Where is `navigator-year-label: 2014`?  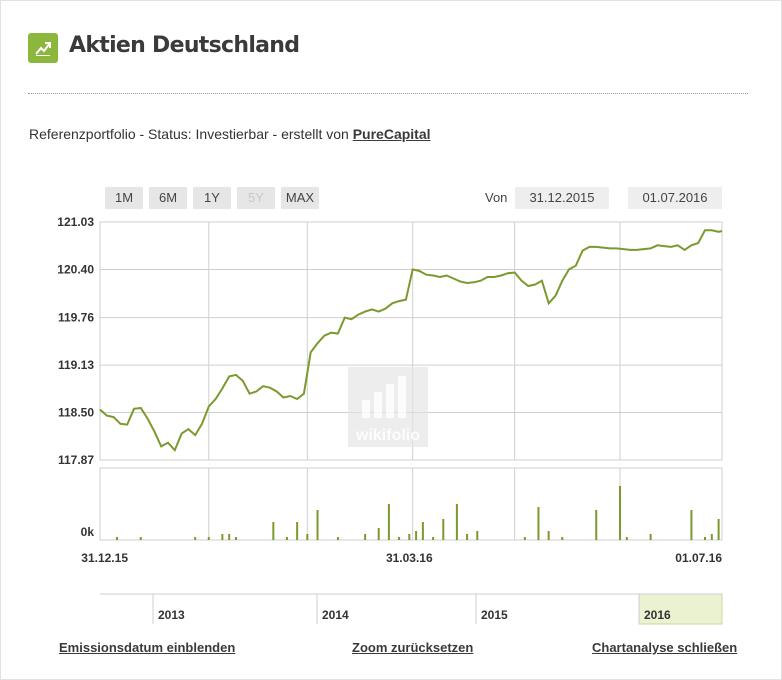 navigator-year-label: 2014 is located at coordinates (335, 615).